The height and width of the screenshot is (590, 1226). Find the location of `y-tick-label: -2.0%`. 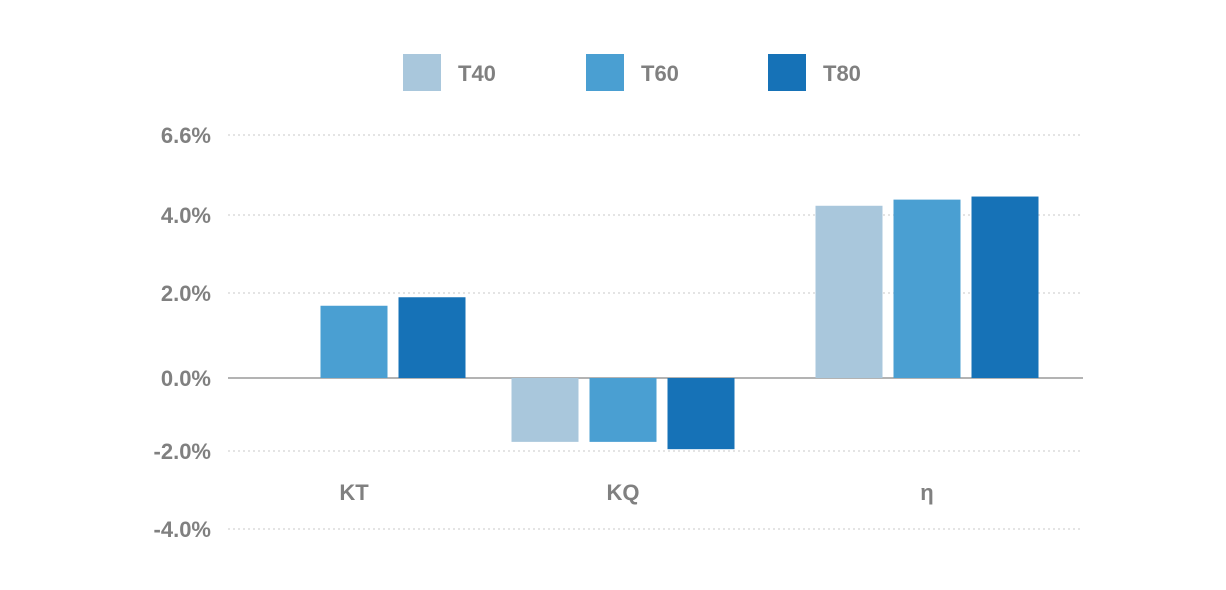

y-tick-label: -2.0% is located at coordinates (182, 451).